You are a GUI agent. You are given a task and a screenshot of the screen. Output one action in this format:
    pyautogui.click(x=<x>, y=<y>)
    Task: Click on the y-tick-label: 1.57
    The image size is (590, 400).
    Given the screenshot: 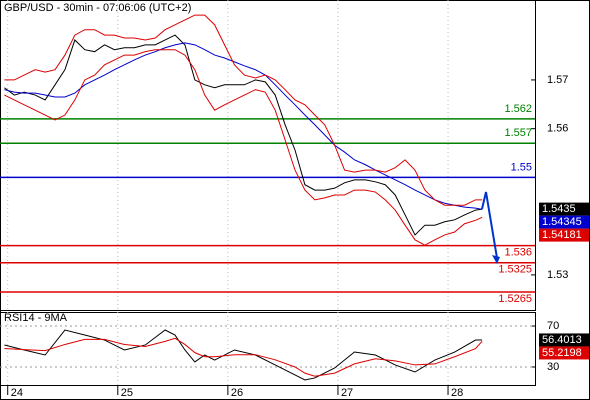 What is the action you would take?
    pyautogui.click(x=557, y=80)
    